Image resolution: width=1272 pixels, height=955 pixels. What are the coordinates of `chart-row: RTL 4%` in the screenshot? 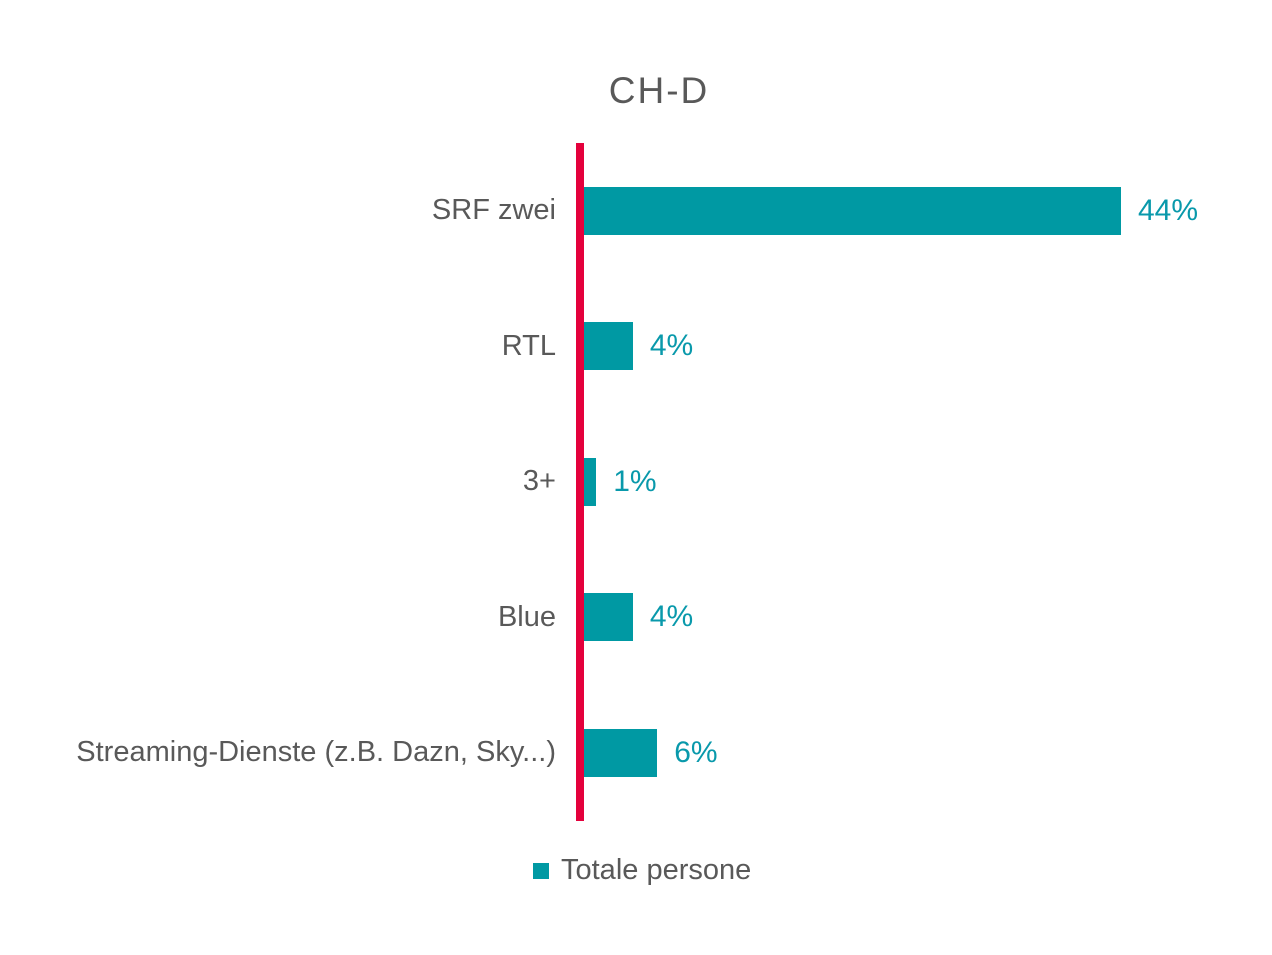 It's located at (636, 347).